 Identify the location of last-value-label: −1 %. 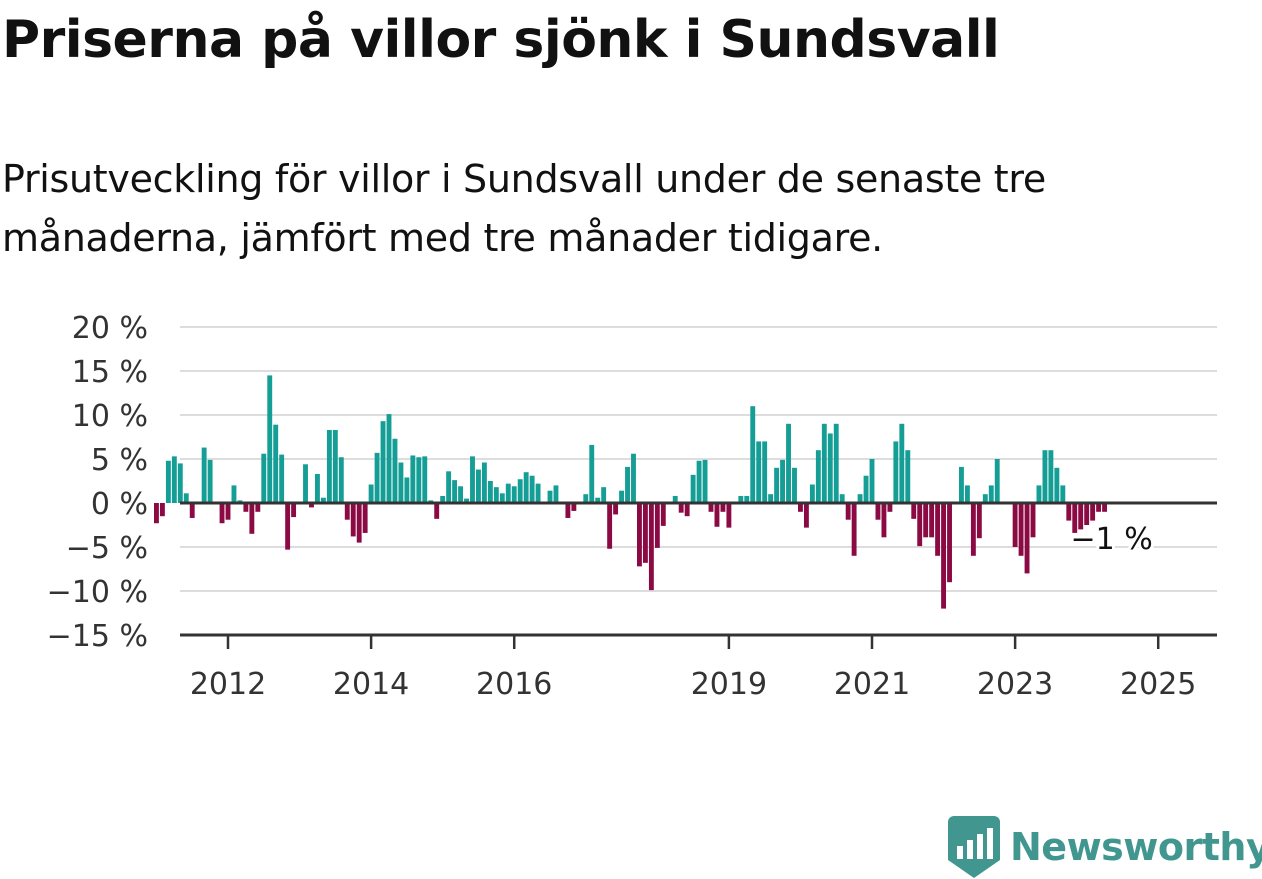
(1112, 539).